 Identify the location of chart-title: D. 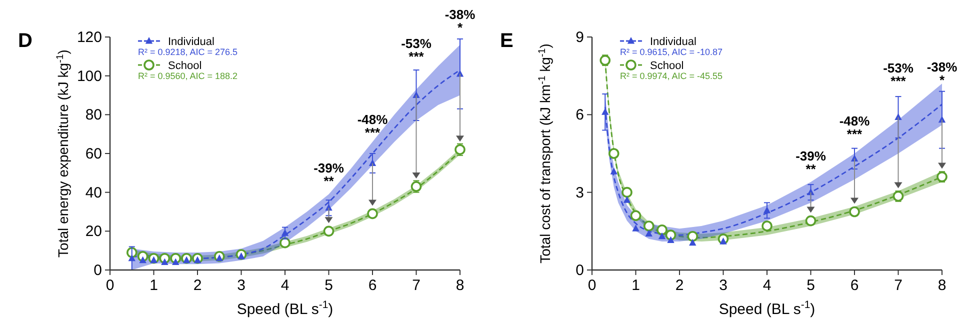
(25, 41).